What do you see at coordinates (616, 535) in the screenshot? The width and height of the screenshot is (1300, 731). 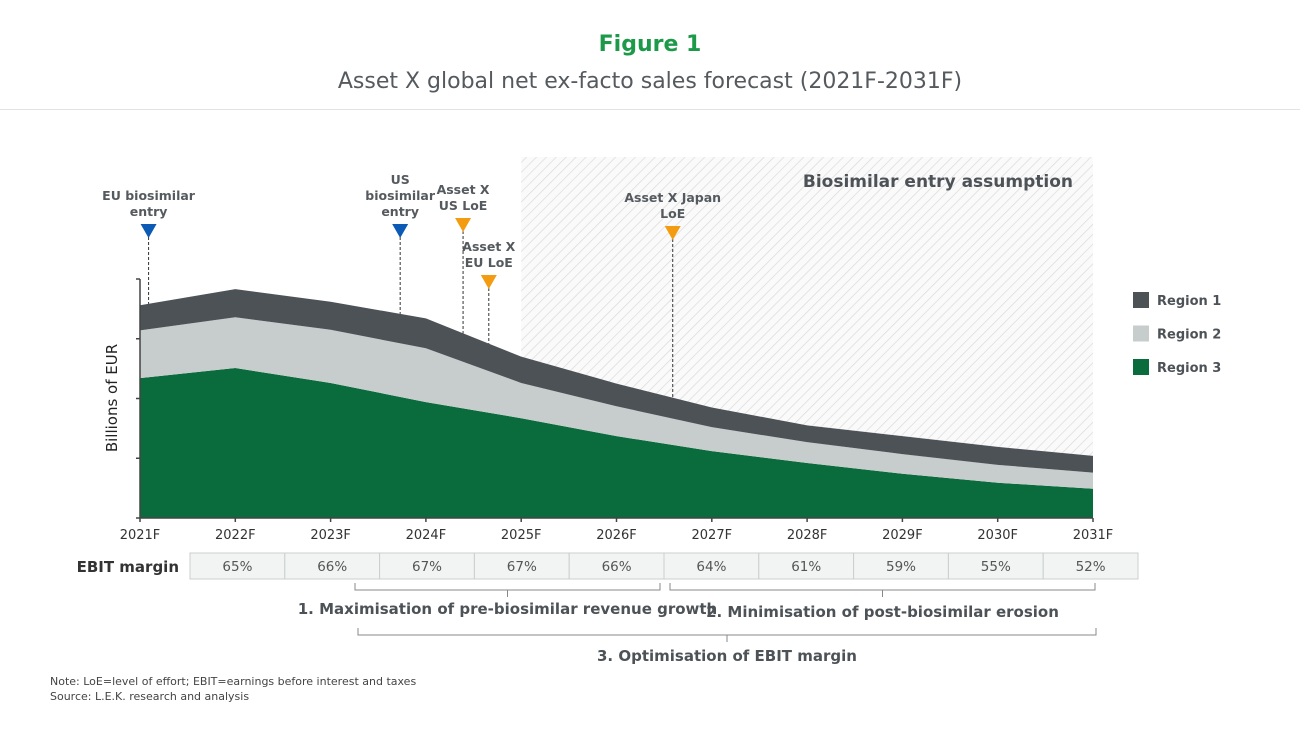 I see `x-tick-label: 2026F` at bounding box center [616, 535].